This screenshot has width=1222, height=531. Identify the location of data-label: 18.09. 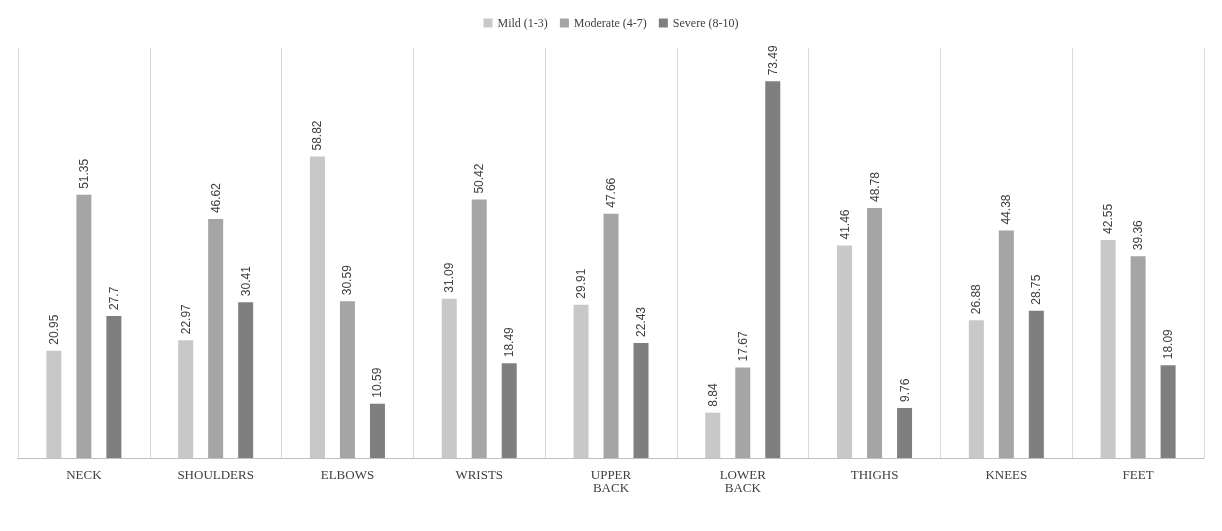
(1168, 344).